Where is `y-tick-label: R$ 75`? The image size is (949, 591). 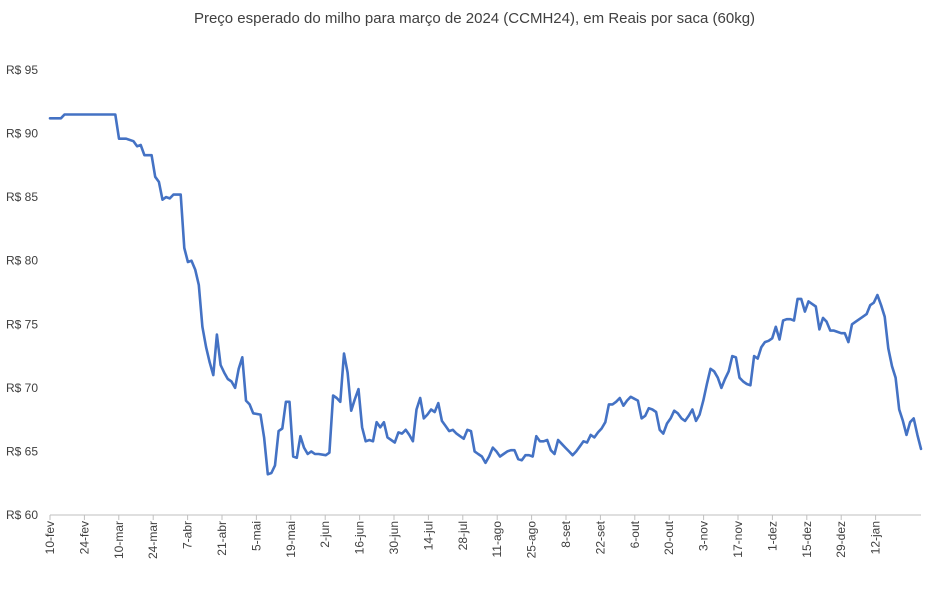
y-tick-label: R$ 75 is located at coordinates (22, 324).